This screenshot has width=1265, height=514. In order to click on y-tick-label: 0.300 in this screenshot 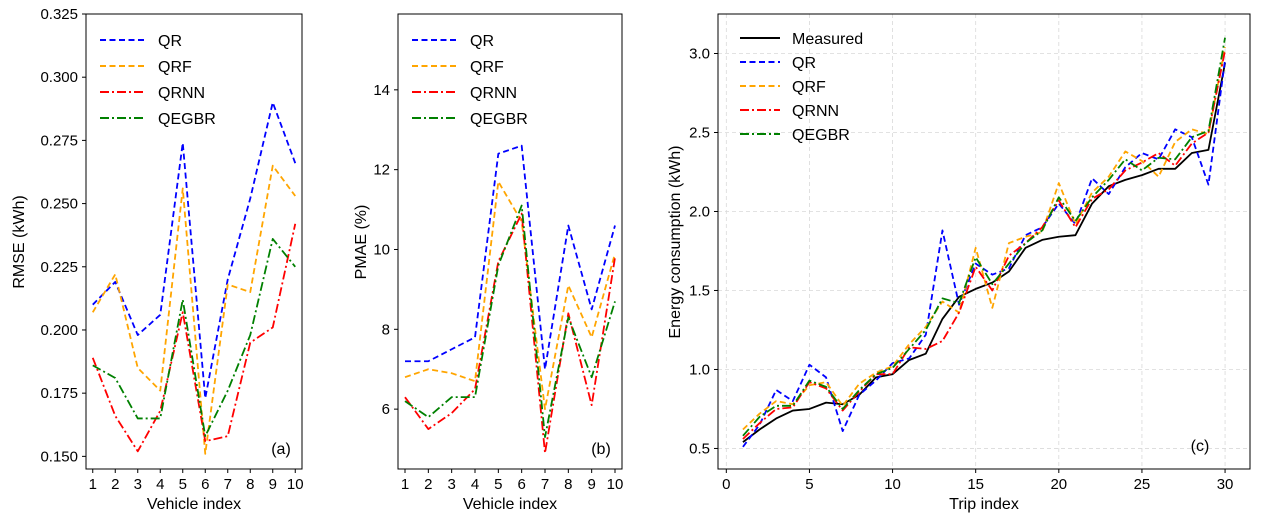, I will do `click(59, 77)`.